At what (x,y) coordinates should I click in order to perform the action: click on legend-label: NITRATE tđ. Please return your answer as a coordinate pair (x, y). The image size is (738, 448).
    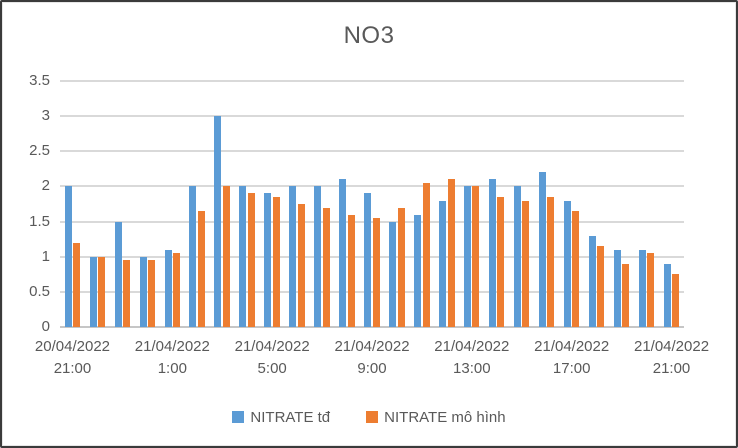
    Looking at the image, I should click on (290, 417).